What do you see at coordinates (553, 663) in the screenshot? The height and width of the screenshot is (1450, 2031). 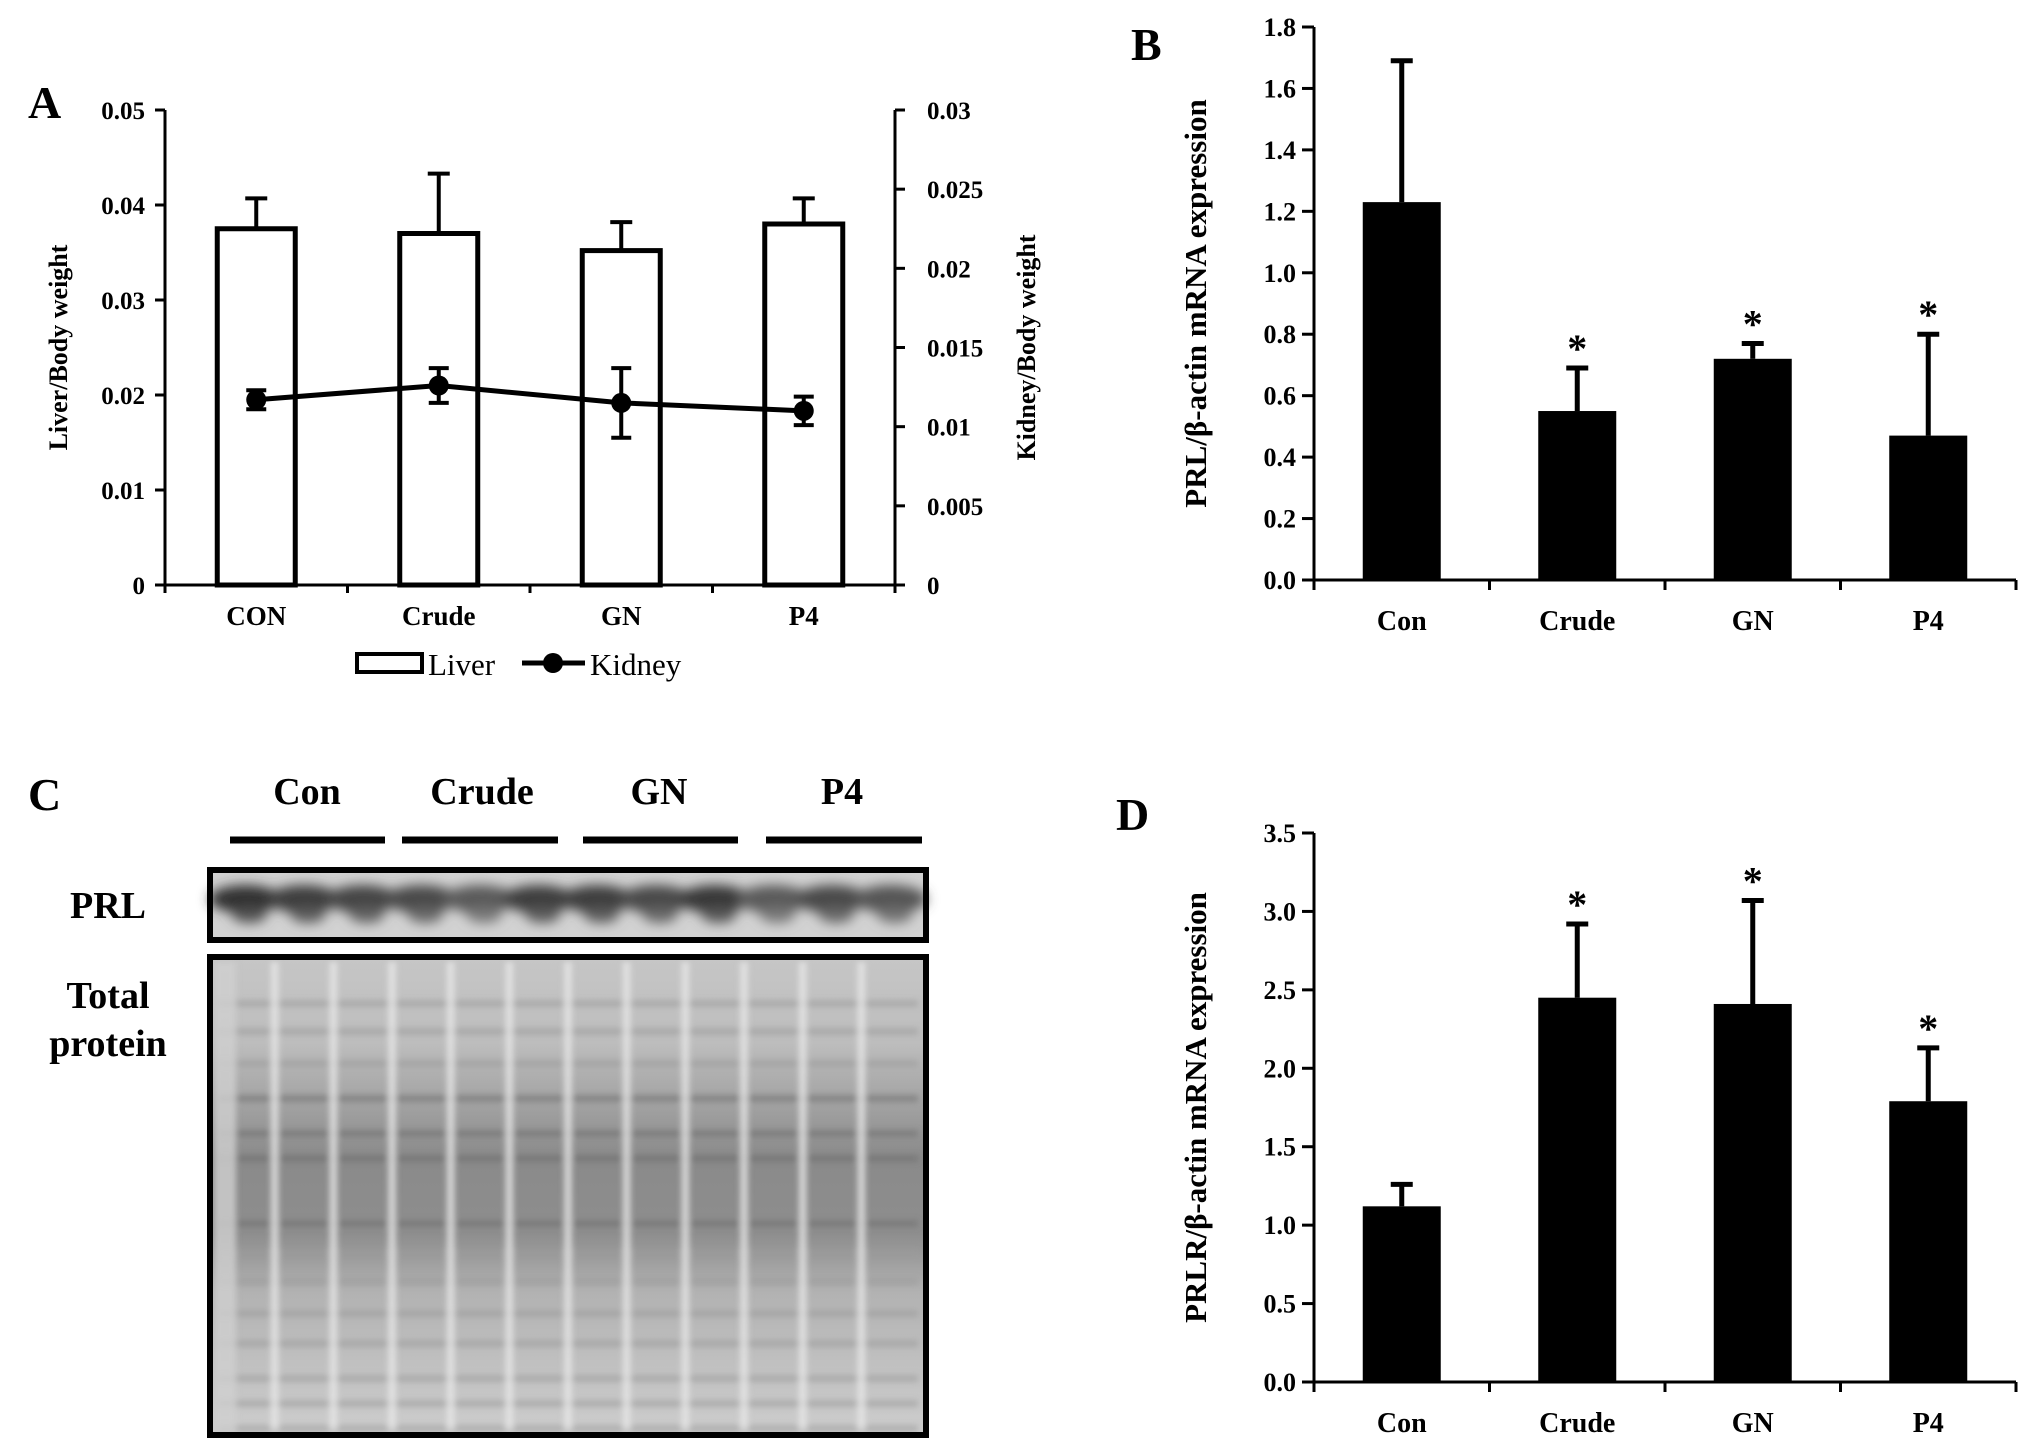 I see `legend-kidney-marker` at bounding box center [553, 663].